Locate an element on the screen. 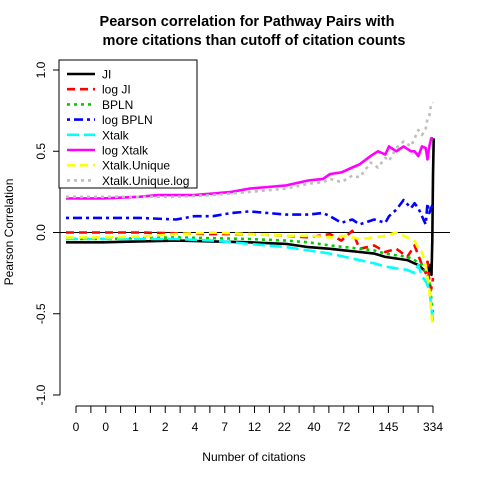 This screenshot has height=480, width=480. series-line-log-bpln is located at coordinates (250, 212).